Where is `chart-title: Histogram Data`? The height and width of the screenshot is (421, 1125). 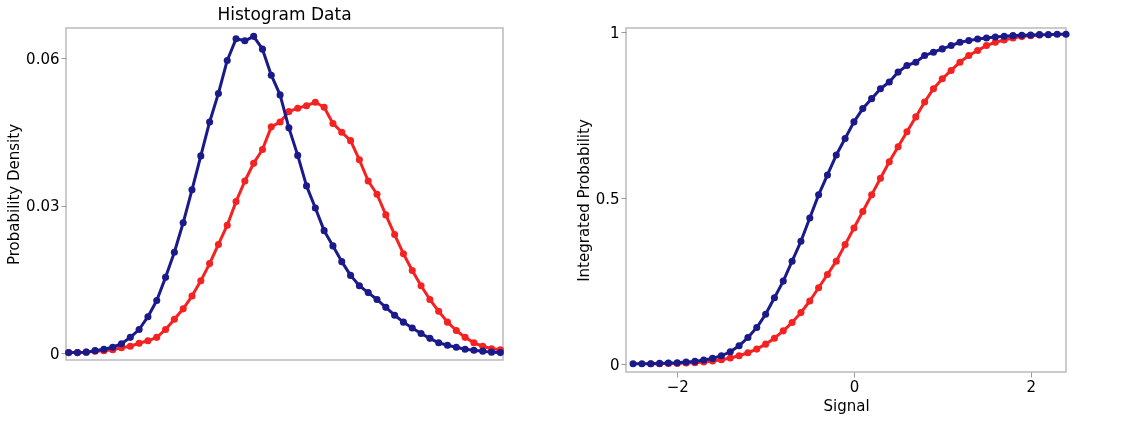
chart-title: Histogram Data is located at coordinates (284, 14).